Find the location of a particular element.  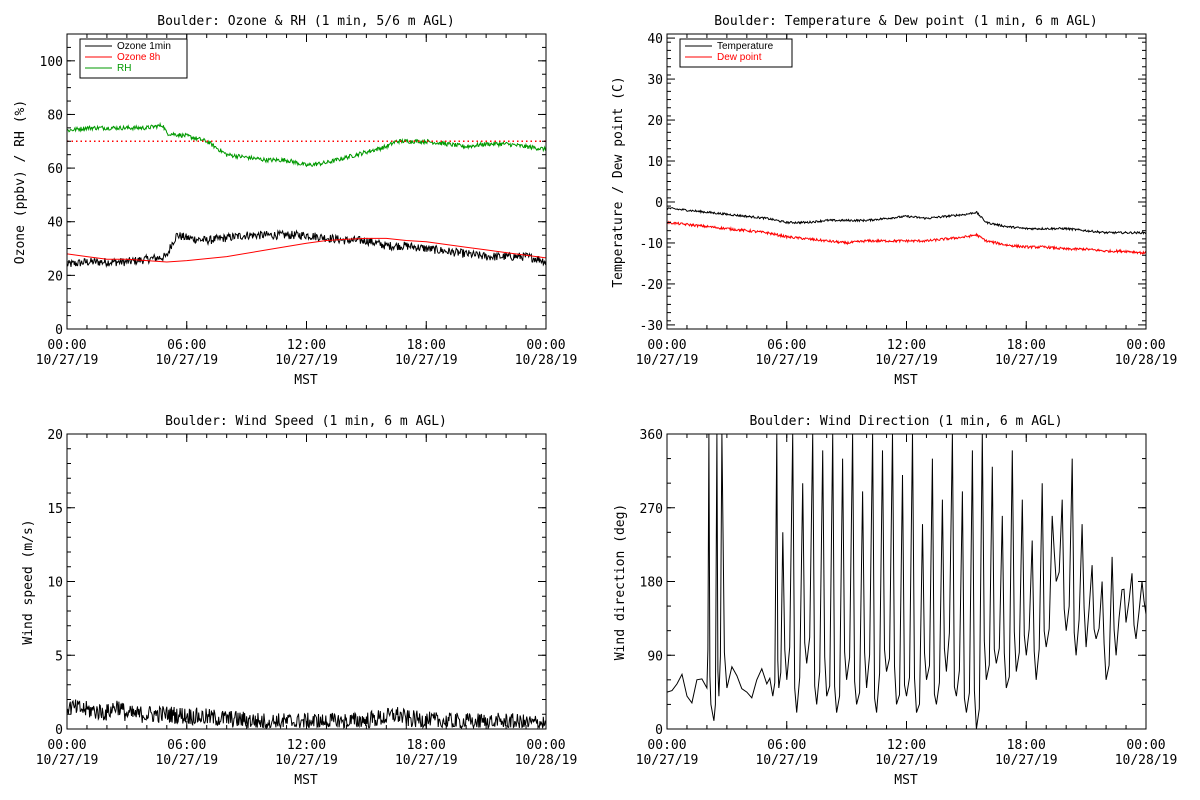

legend-box is located at coordinates (736, 53).